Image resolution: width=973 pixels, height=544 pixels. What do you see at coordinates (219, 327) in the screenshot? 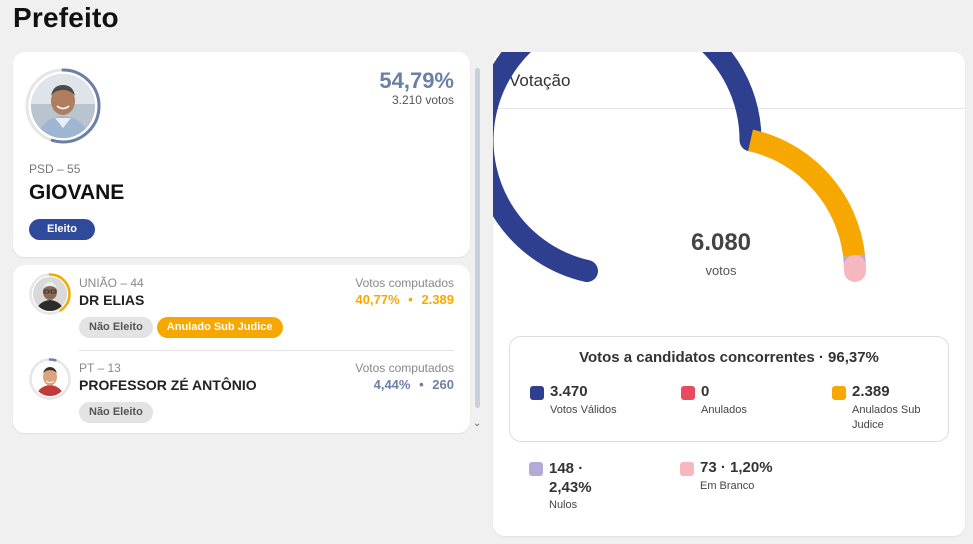
I see `annulled-sub-judice-badge: Anulado Sub Judice` at bounding box center [219, 327].